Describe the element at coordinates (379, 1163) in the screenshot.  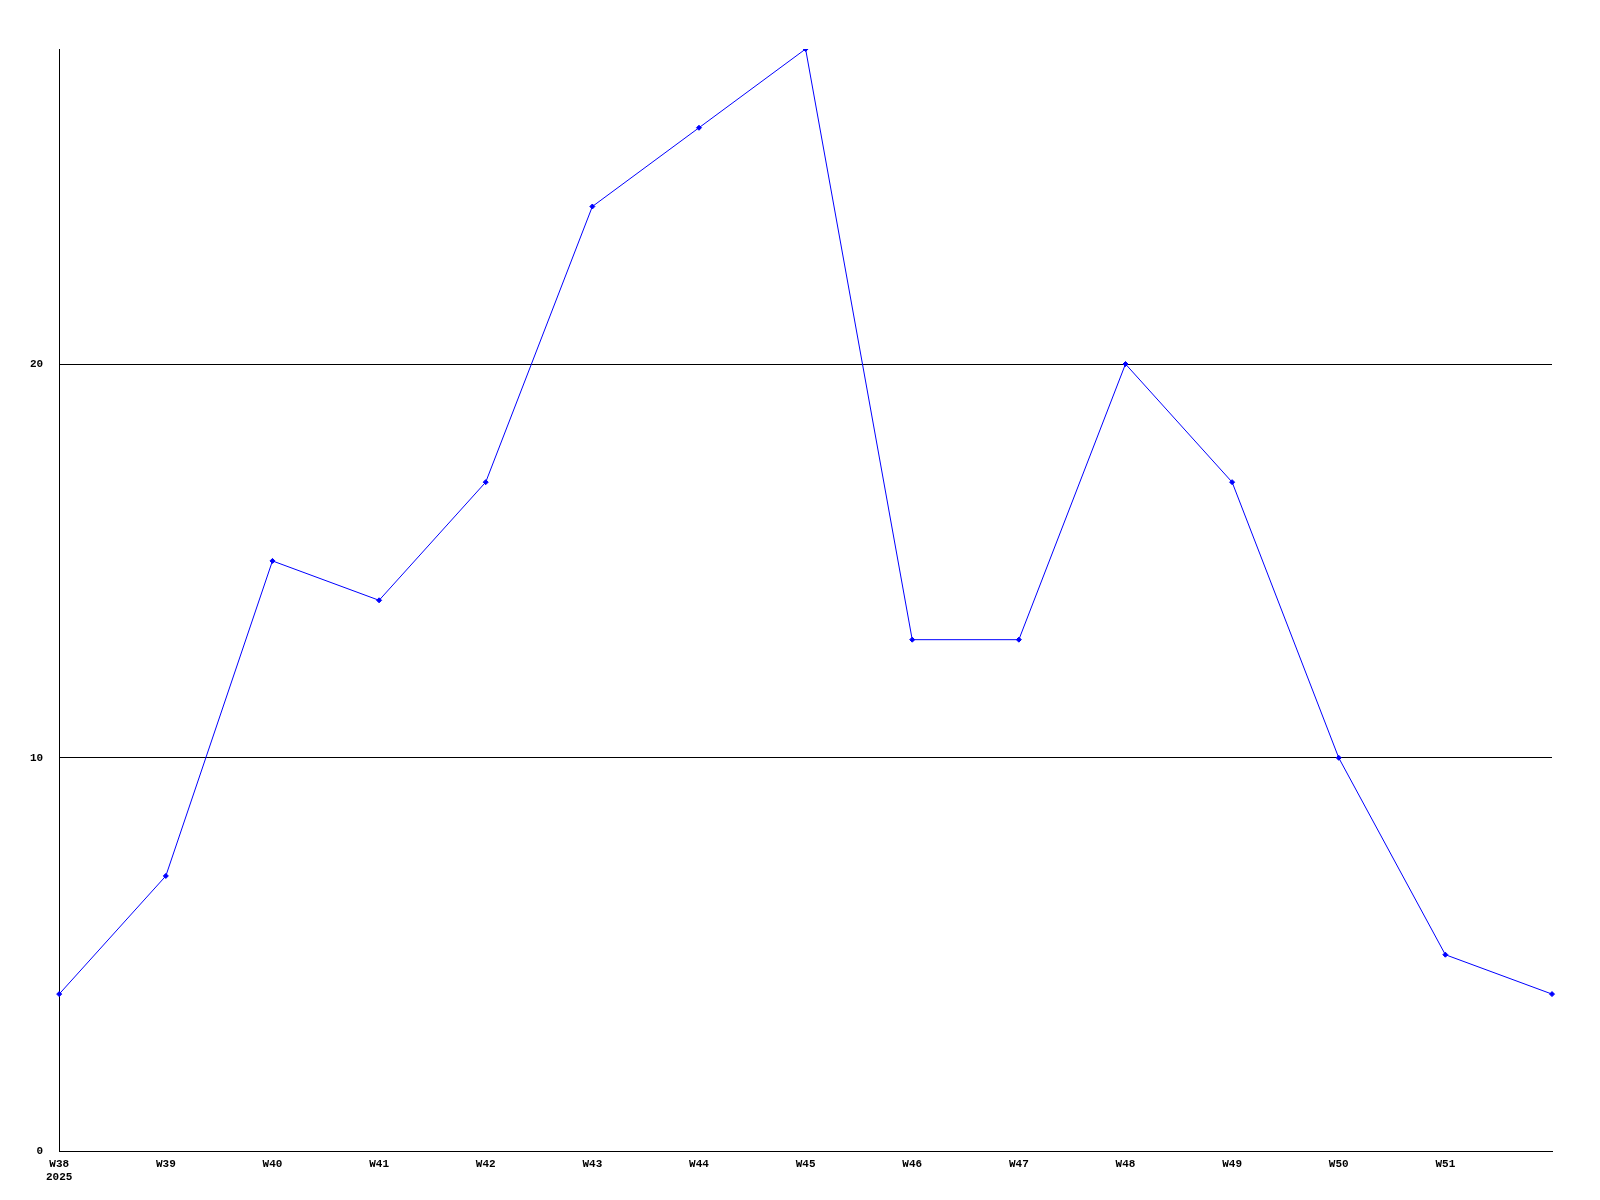
I see `x-tick-label: W41` at that location.